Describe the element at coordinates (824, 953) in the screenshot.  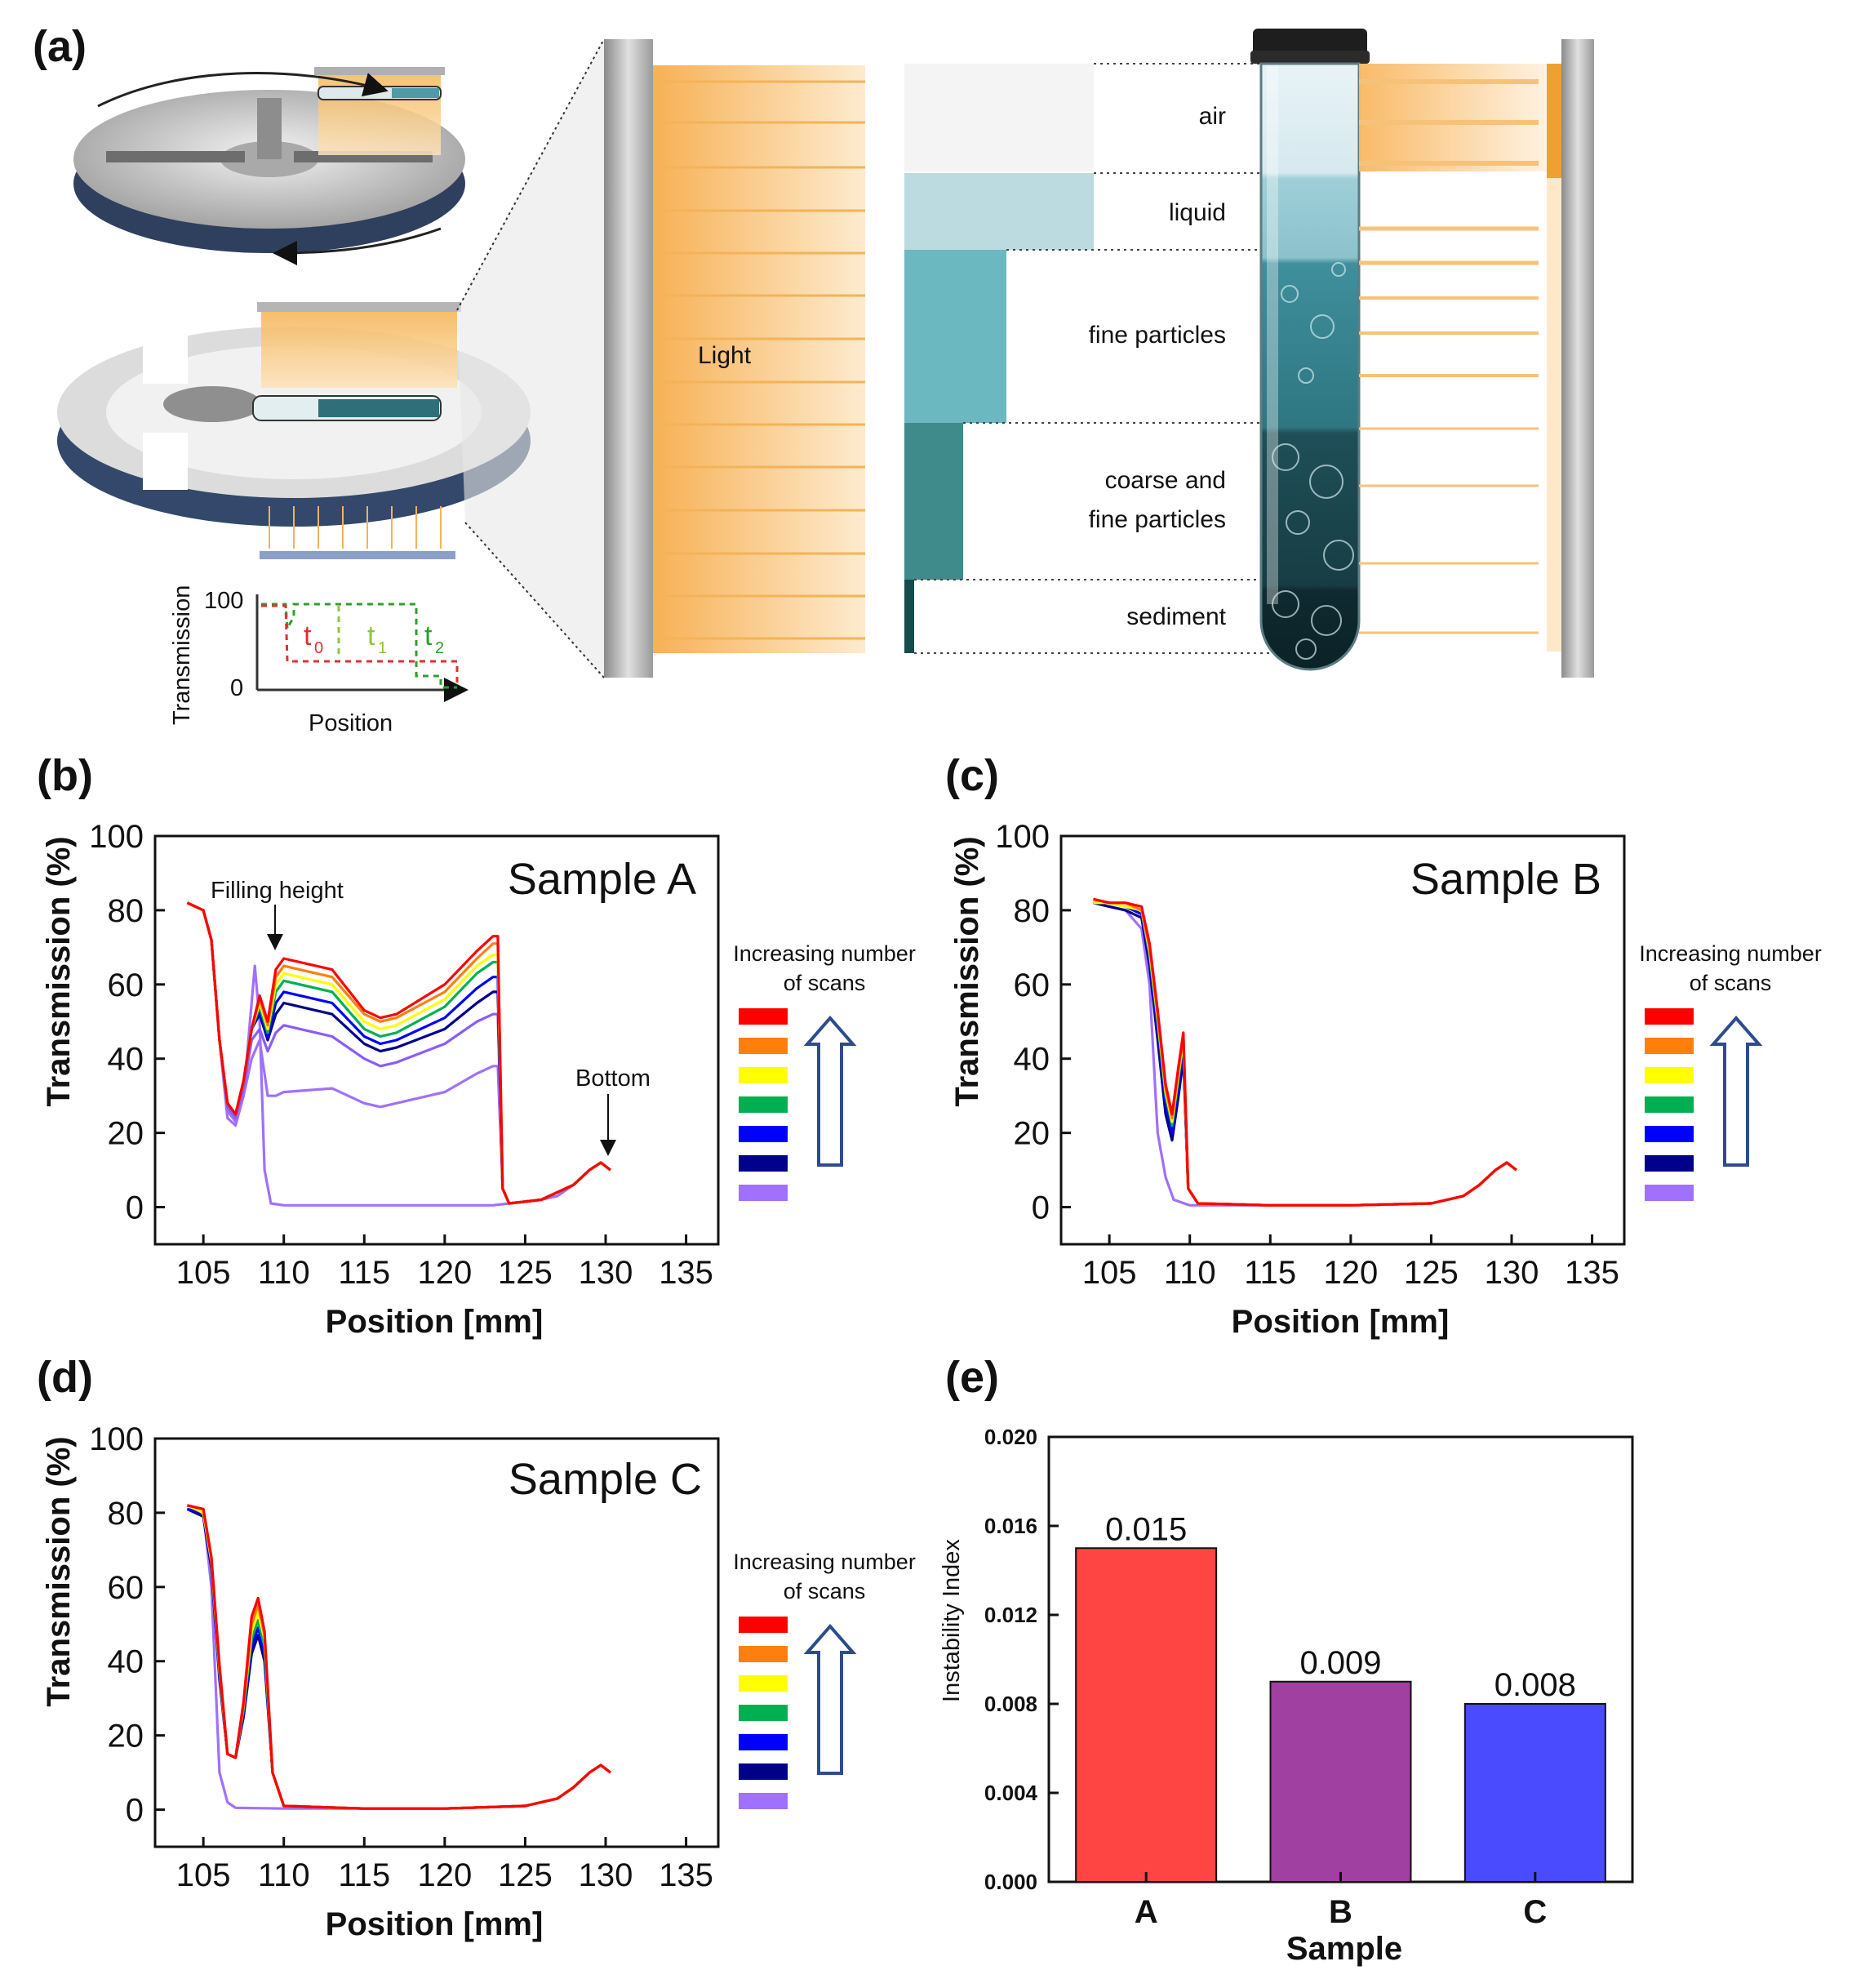
I see `legend-b-title-1: Increasing number` at that location.